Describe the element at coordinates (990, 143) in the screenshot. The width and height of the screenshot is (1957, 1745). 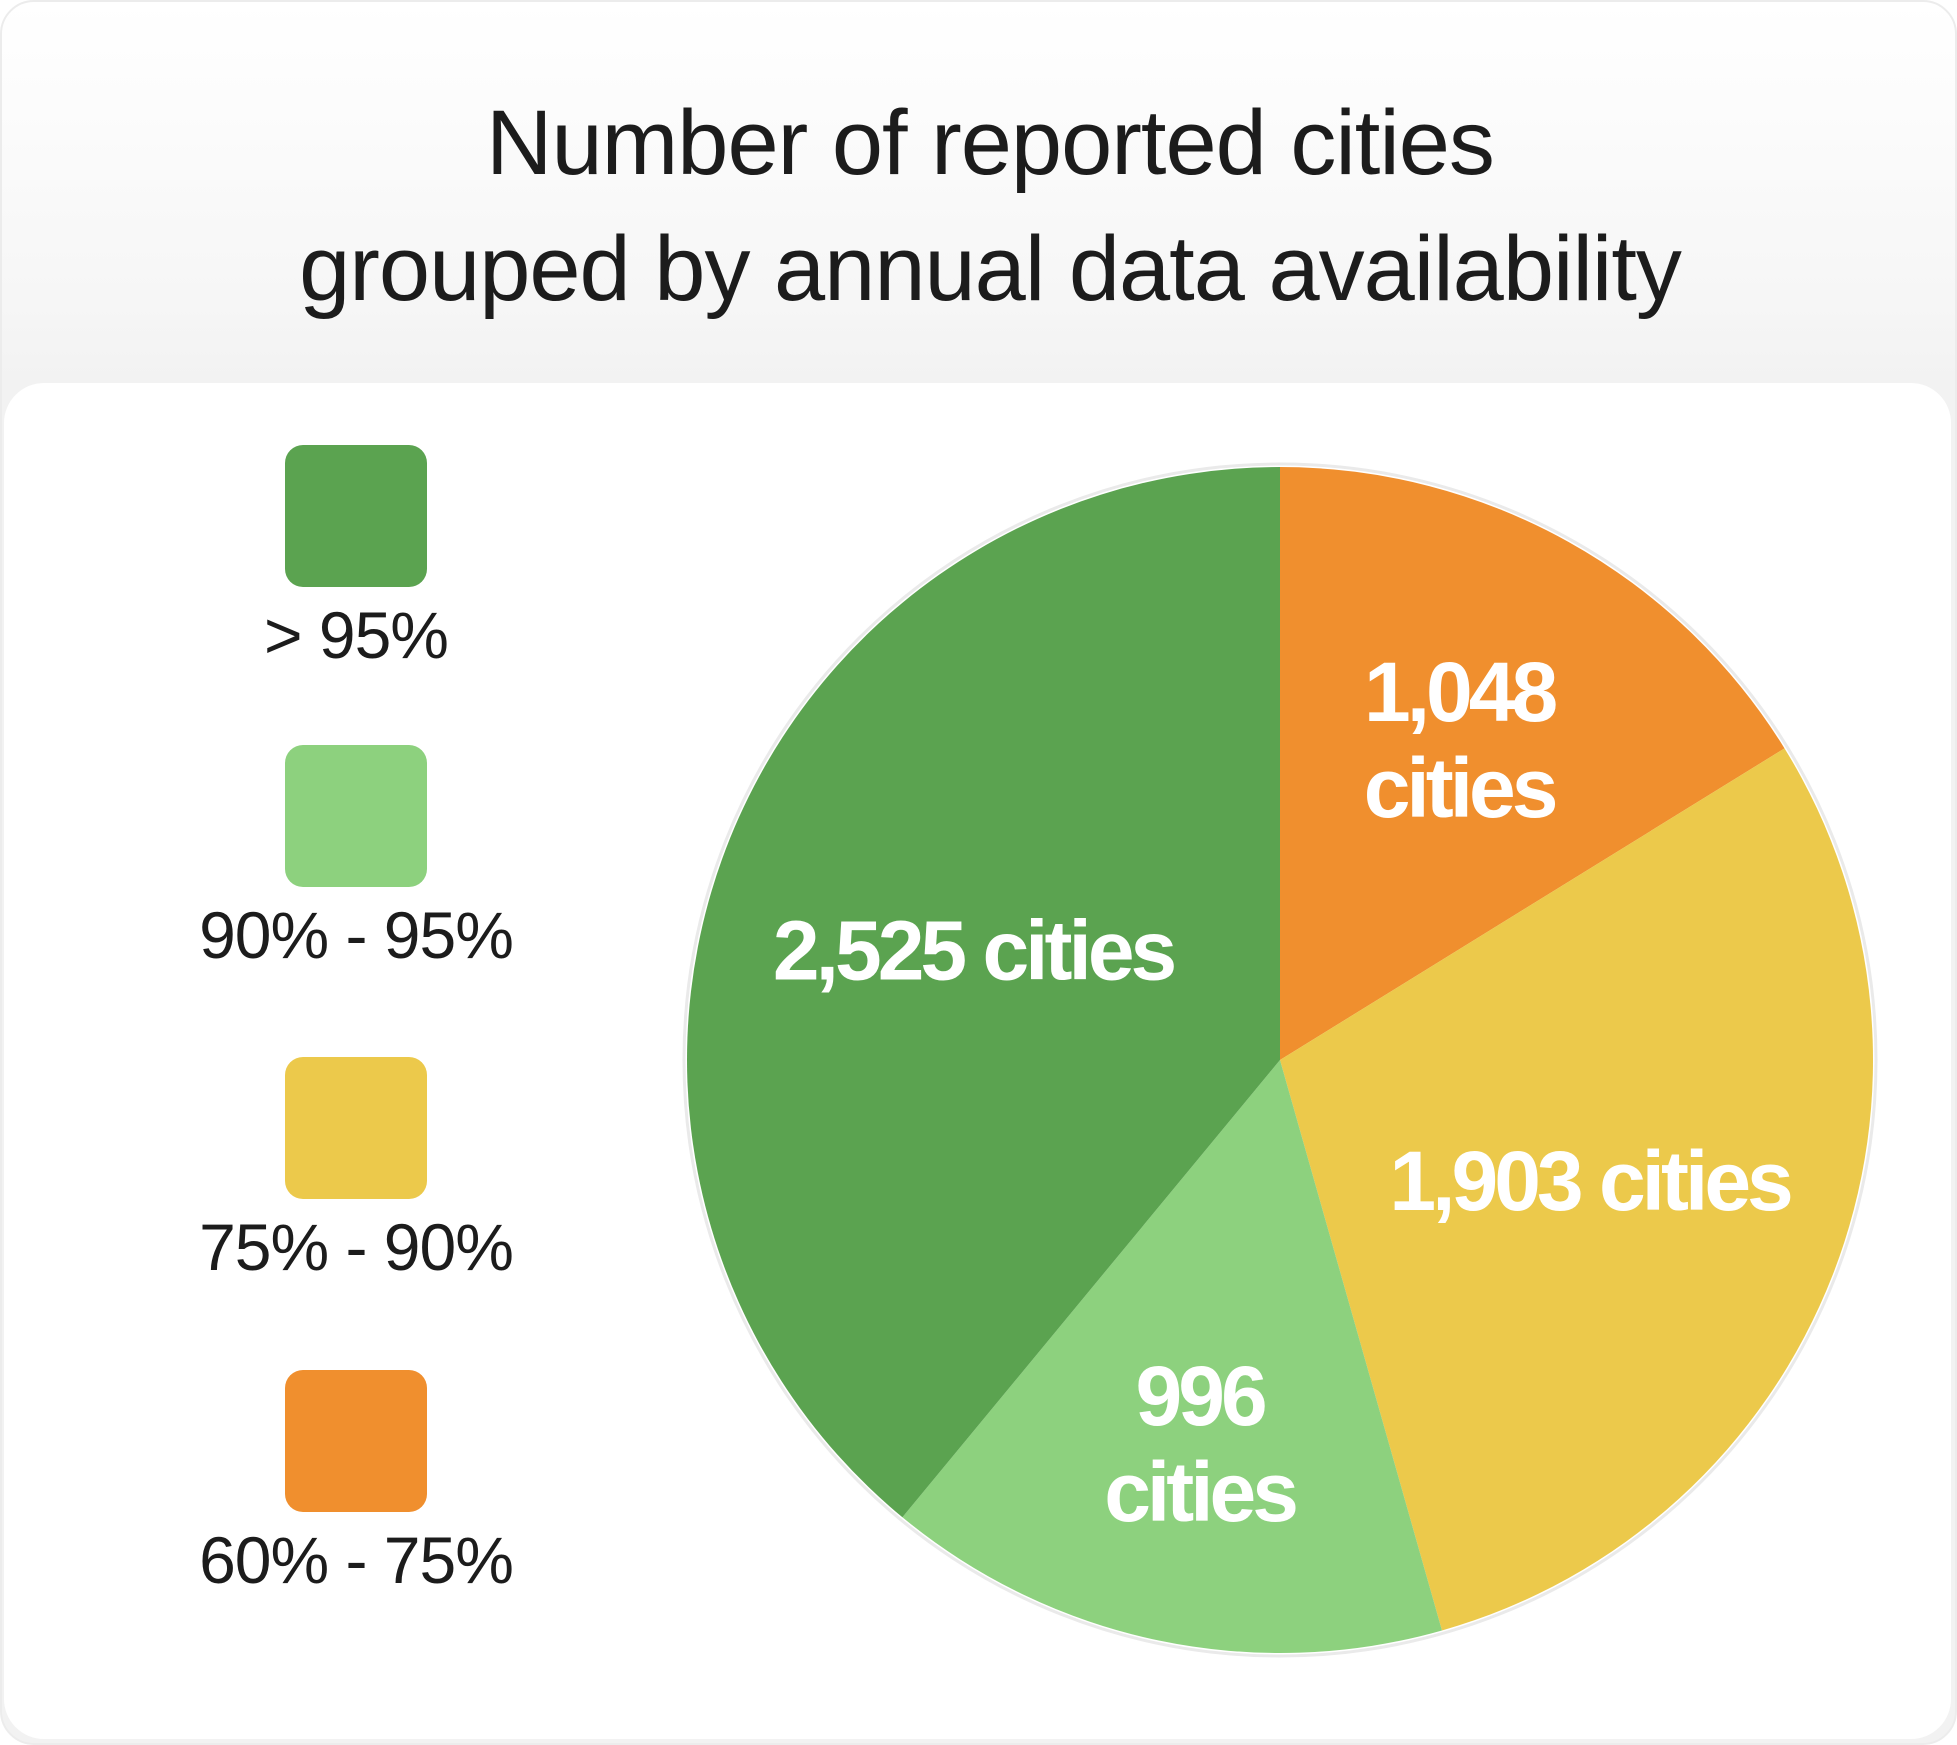
I see `chart-title-line-1: Number of reported cities` at that location.